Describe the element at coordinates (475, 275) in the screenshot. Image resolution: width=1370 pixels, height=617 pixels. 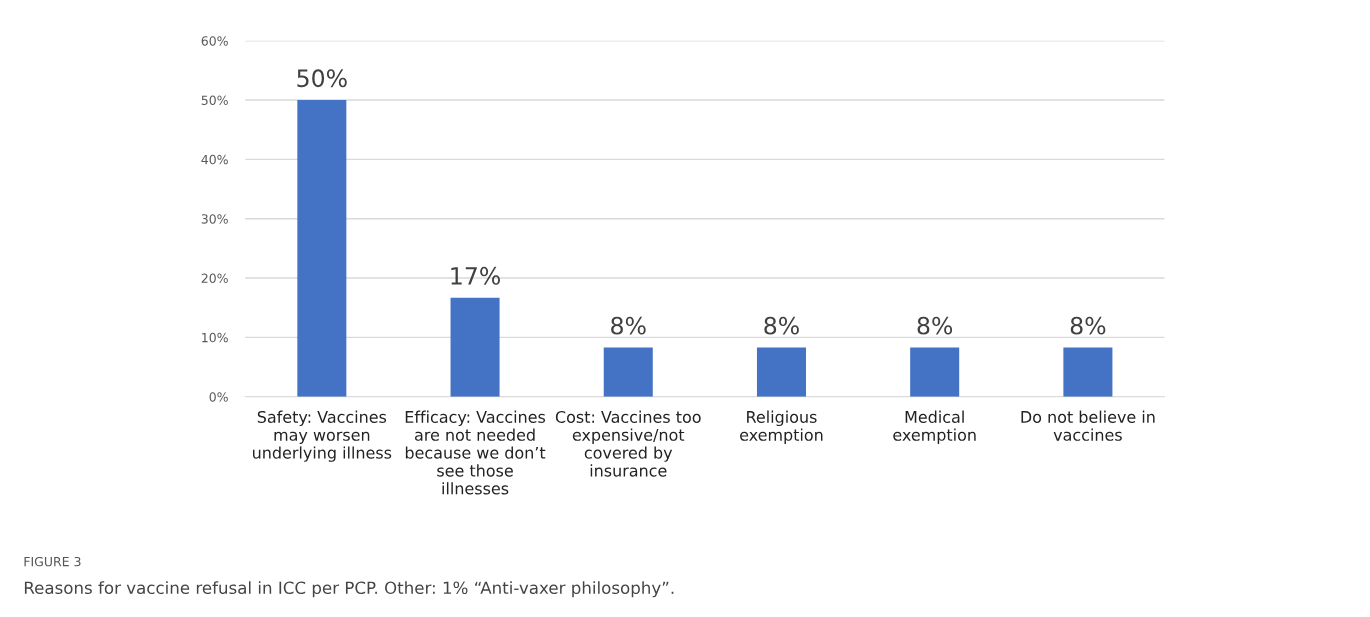
I see `data-label: 17%` at that location.